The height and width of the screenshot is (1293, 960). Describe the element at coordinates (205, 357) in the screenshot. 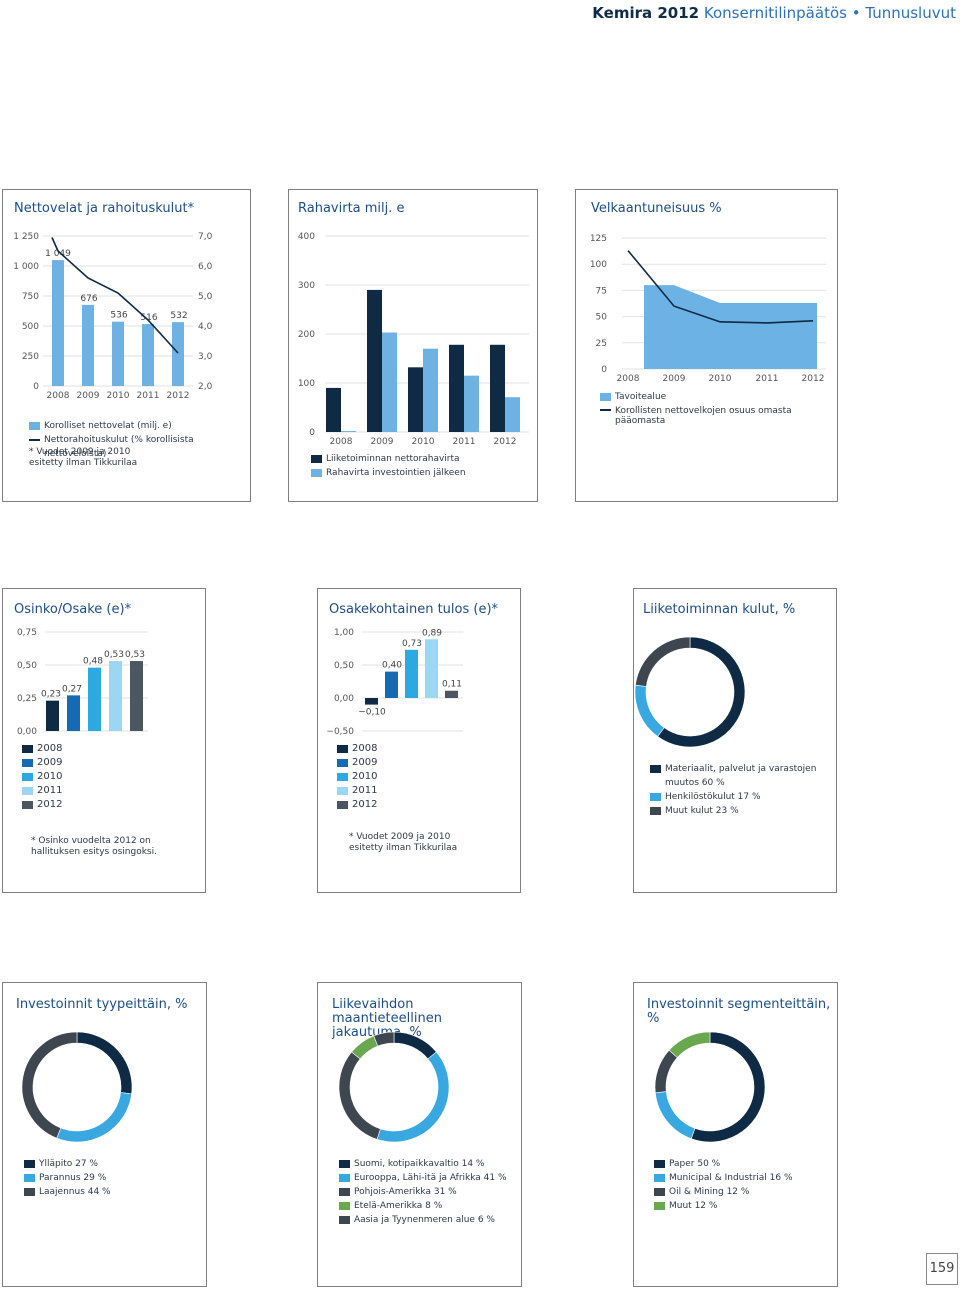

I see `y2-tick-label: 3,0` at that location.